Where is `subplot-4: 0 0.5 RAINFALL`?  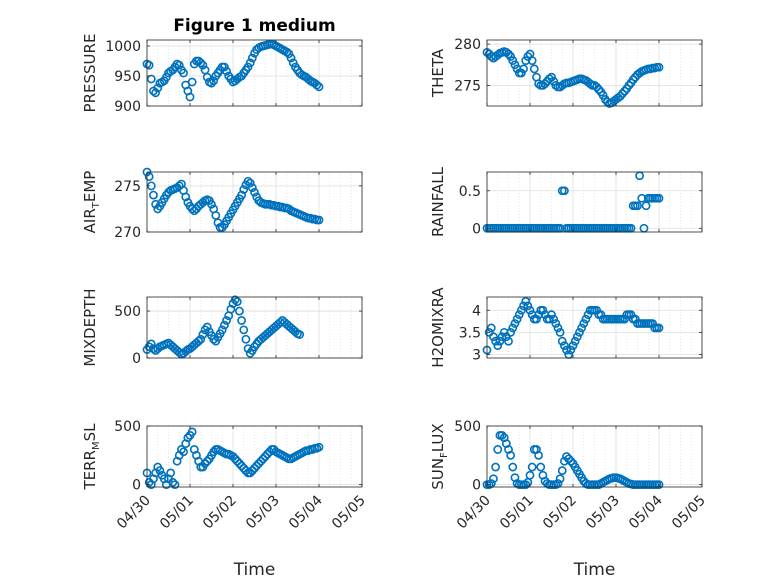 subplot-4: 0 0.5 RAINFALL is located at coordinates (566, 201).